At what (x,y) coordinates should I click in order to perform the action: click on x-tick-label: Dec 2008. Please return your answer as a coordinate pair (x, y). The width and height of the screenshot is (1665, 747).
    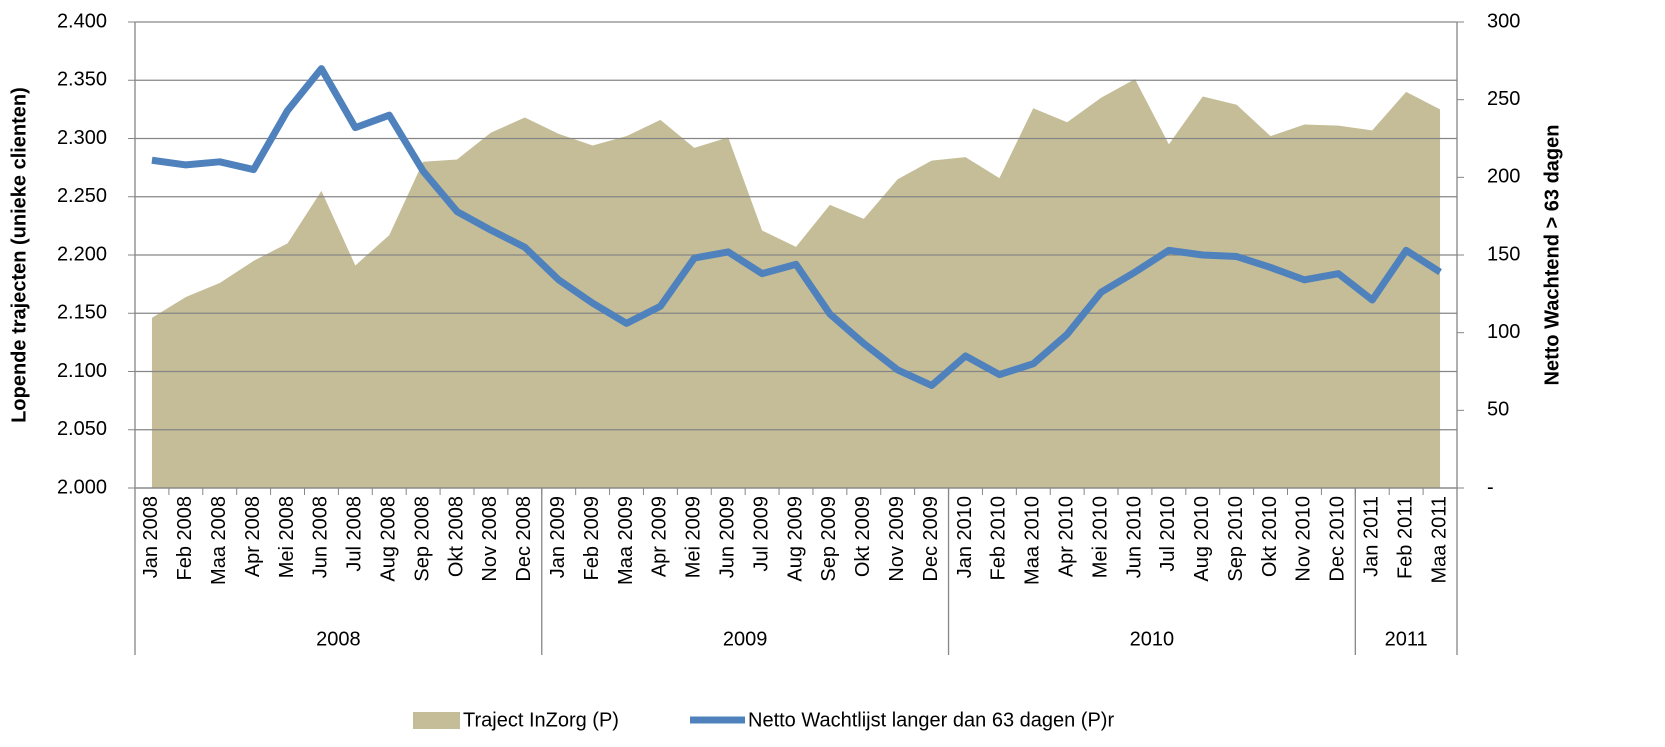
    Looking at the image, I should click on (524, 539).